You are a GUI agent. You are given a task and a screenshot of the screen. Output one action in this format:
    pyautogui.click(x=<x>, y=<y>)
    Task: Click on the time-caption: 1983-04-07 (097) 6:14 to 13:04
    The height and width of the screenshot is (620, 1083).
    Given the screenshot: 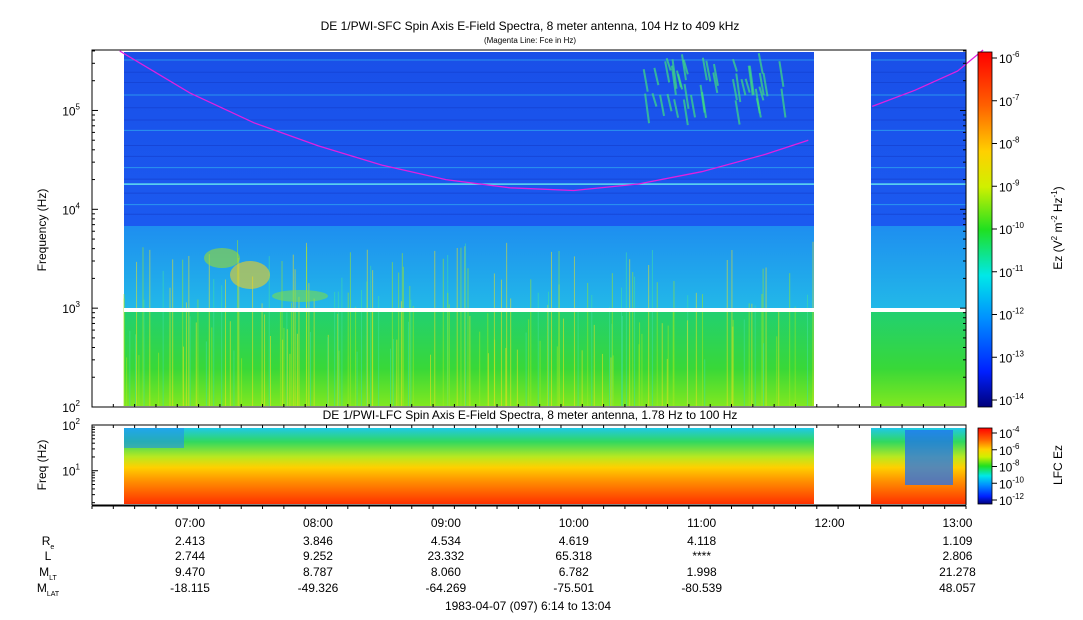 What is the action you would take?
    pyautogui.click(x=528, y=606)
    